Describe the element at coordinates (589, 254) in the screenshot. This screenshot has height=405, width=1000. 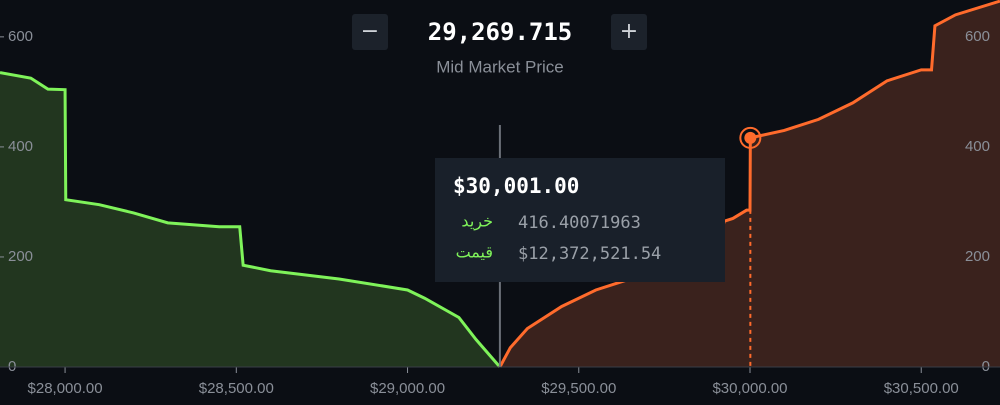
I see `tooltip-total: $12,372,521.54` at that location.